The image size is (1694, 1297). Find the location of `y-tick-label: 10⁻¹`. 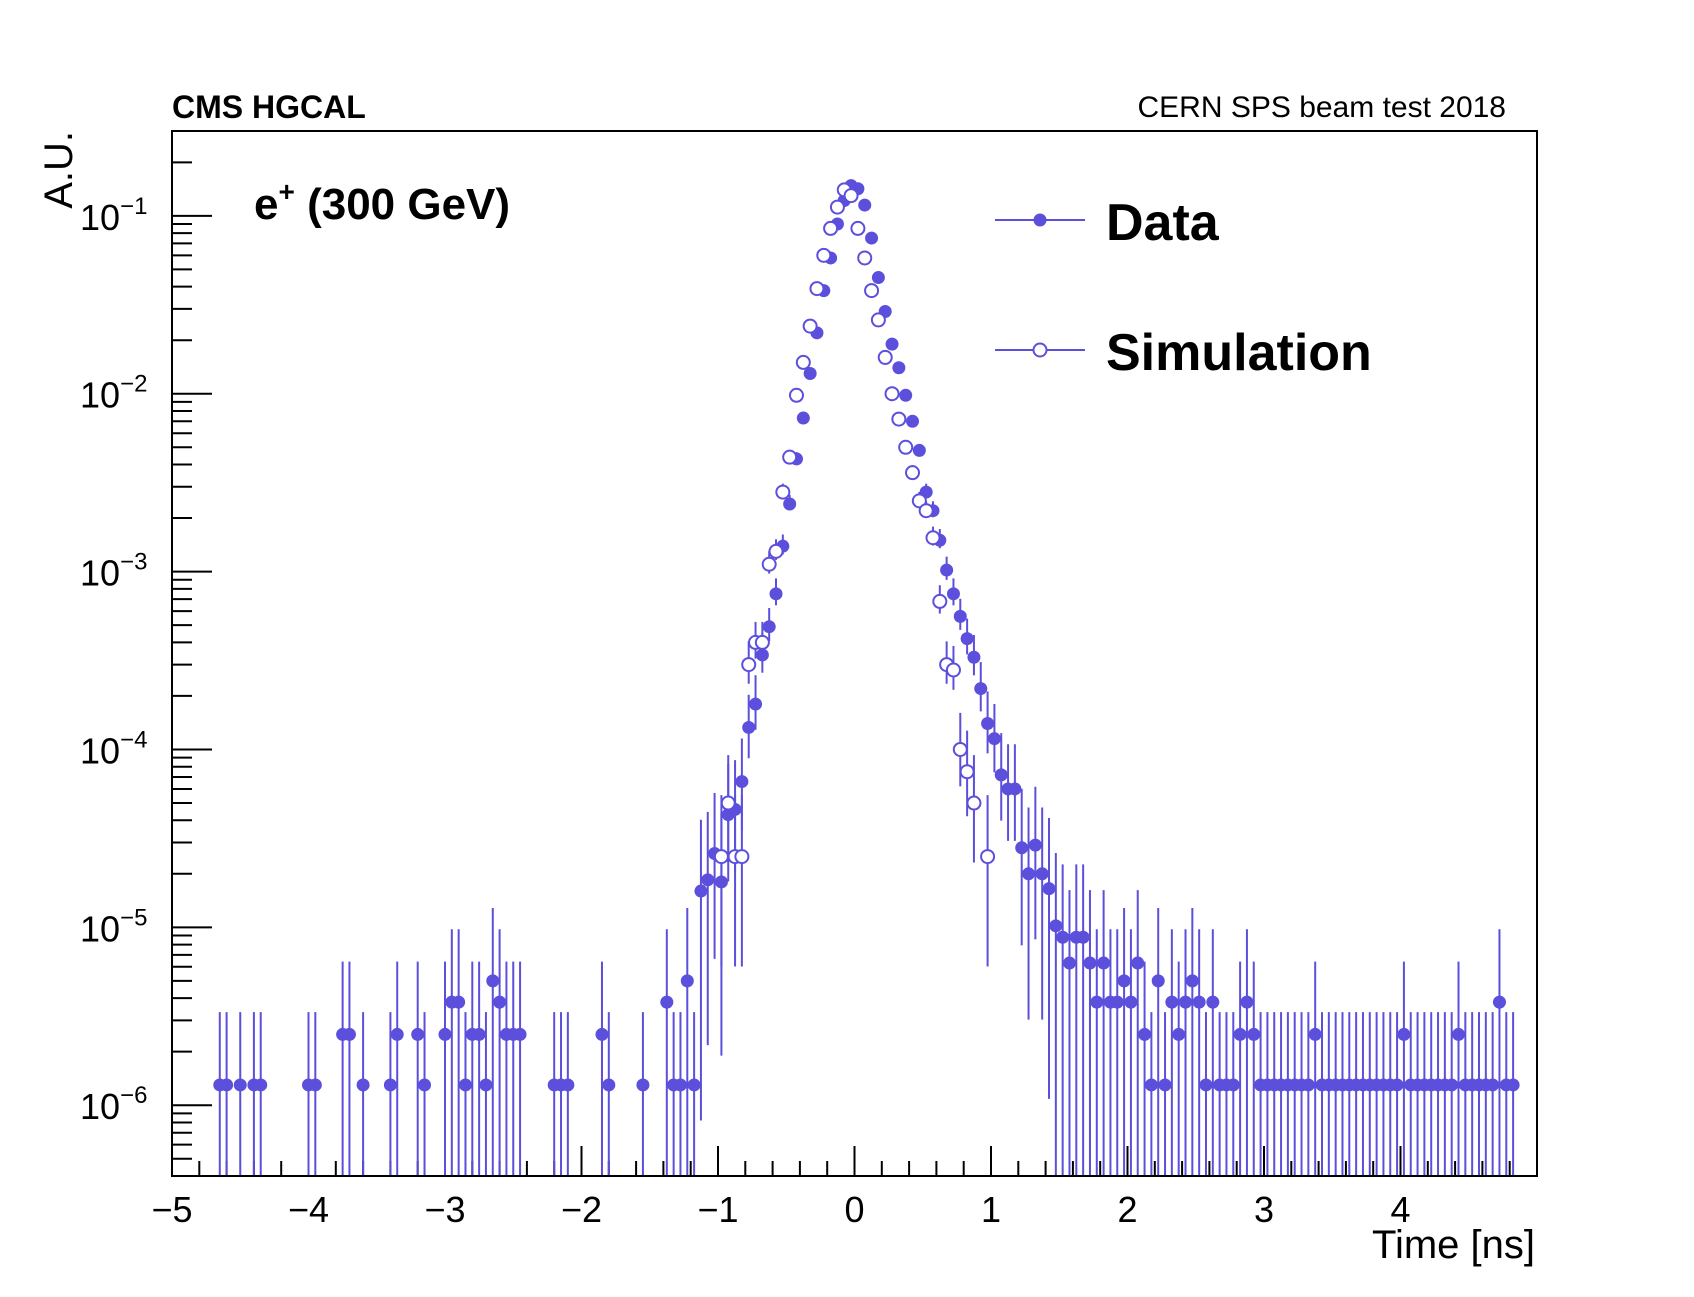

y-tick-label: 10⁻¹ is located at coordinates (113, 215).